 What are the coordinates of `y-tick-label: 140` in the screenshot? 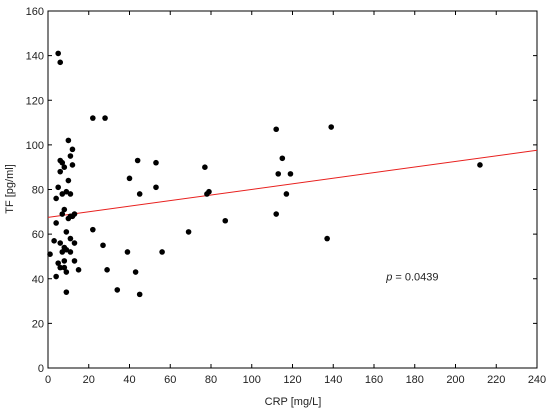 It's located at (35, 57).